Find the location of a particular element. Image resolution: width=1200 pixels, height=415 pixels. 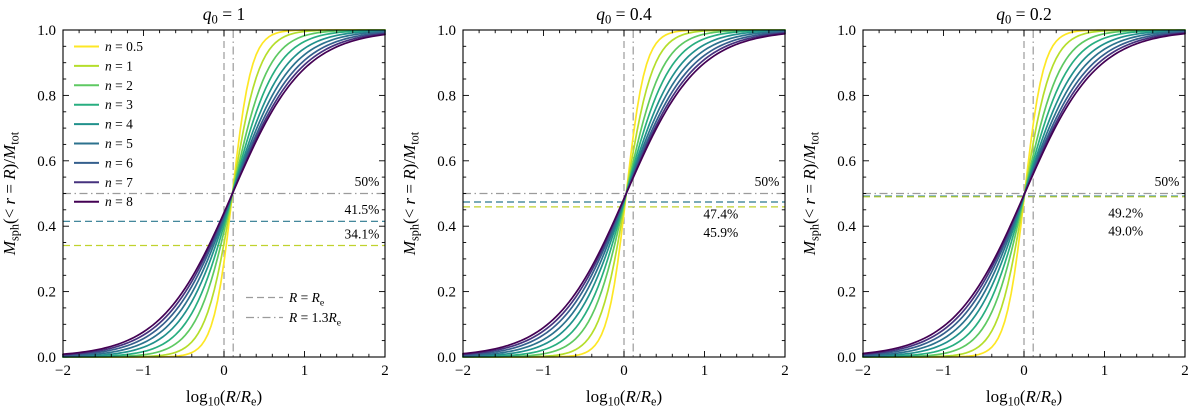

panel-title: q0 = 0.4 is located at coordinates (624, 15).